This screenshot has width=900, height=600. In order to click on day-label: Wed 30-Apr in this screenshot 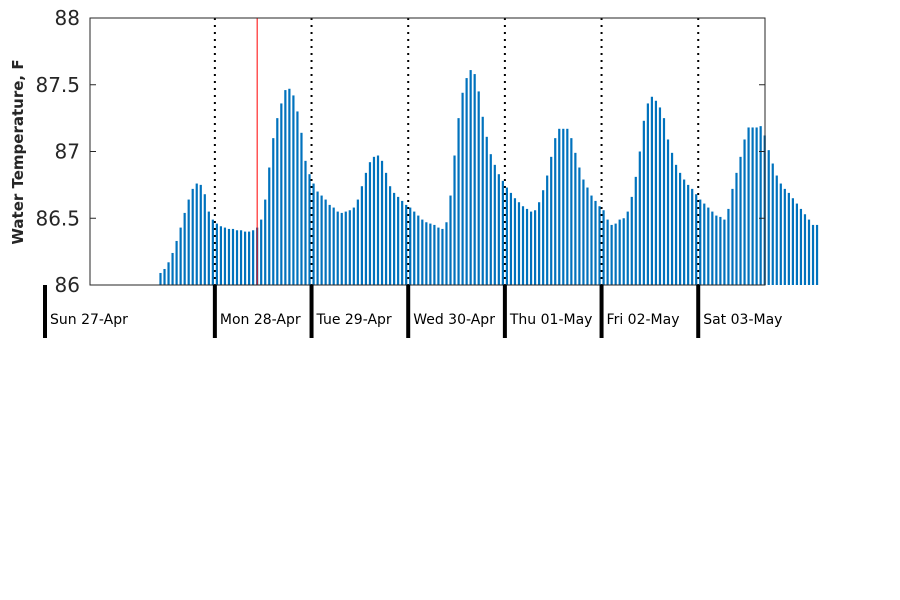, I will do `click(454, 320)`.